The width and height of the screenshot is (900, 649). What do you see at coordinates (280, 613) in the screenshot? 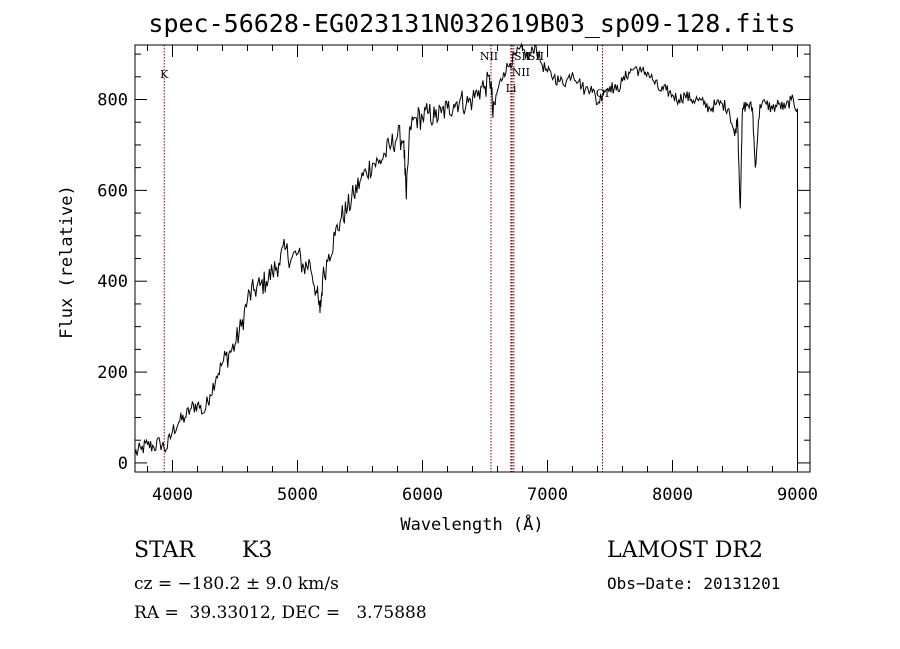
I see `coordinates: RA = 39.33012, DEC = 3.75888` at bounding box center [280, 613].